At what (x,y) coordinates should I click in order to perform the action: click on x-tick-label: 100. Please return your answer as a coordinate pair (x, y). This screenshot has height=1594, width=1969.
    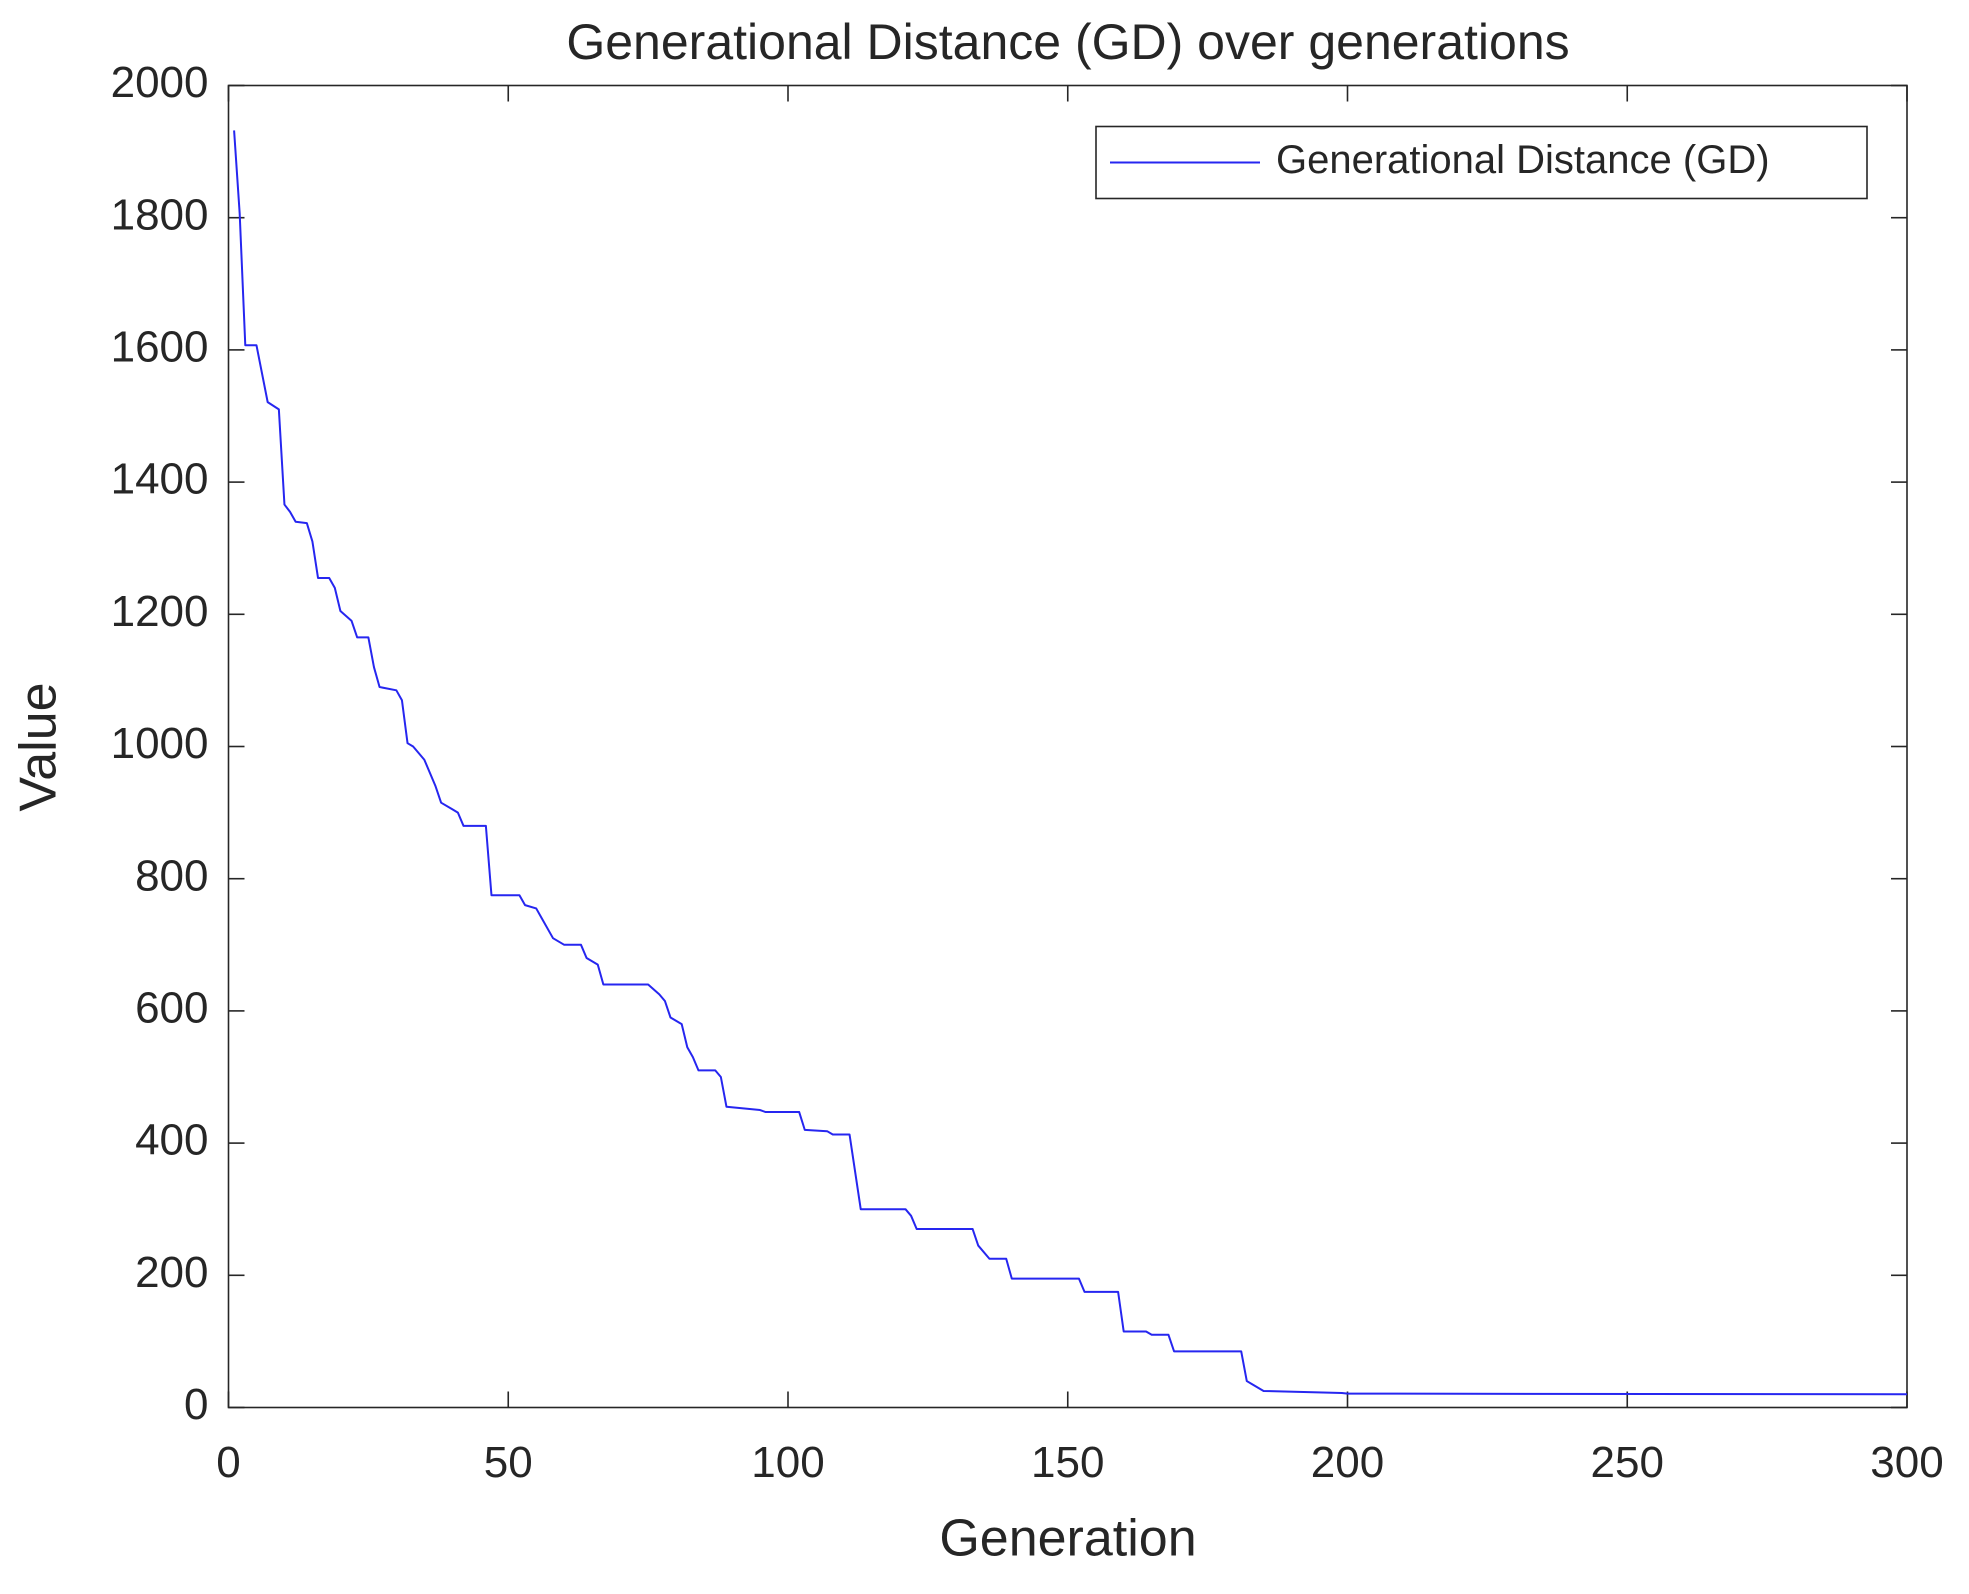
    Looking at the image, I should click on (787, 1462).